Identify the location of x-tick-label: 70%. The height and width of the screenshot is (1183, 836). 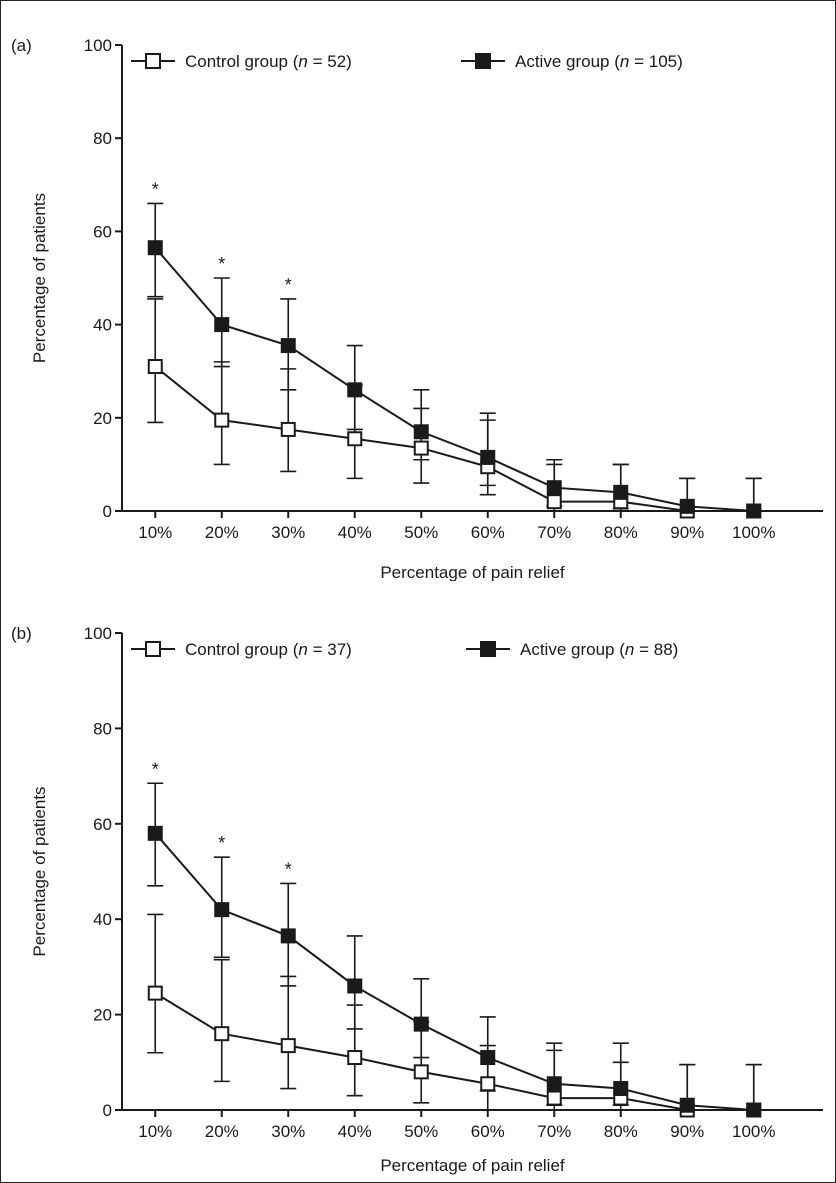
(554, 1131).